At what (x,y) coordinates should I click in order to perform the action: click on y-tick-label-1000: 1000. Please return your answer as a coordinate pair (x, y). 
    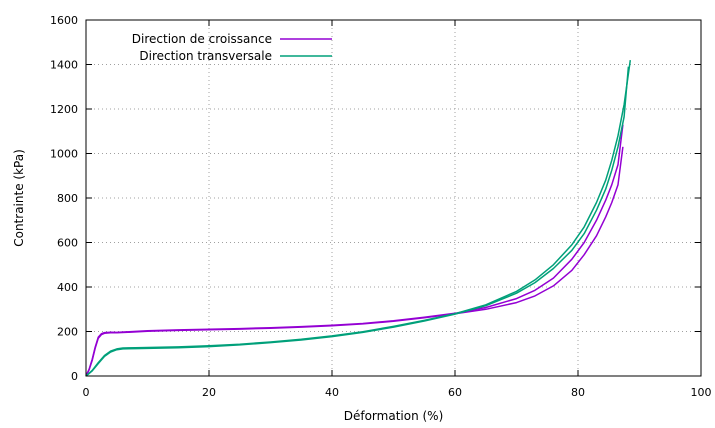
    Looking at the image, I should click on (64, 154).